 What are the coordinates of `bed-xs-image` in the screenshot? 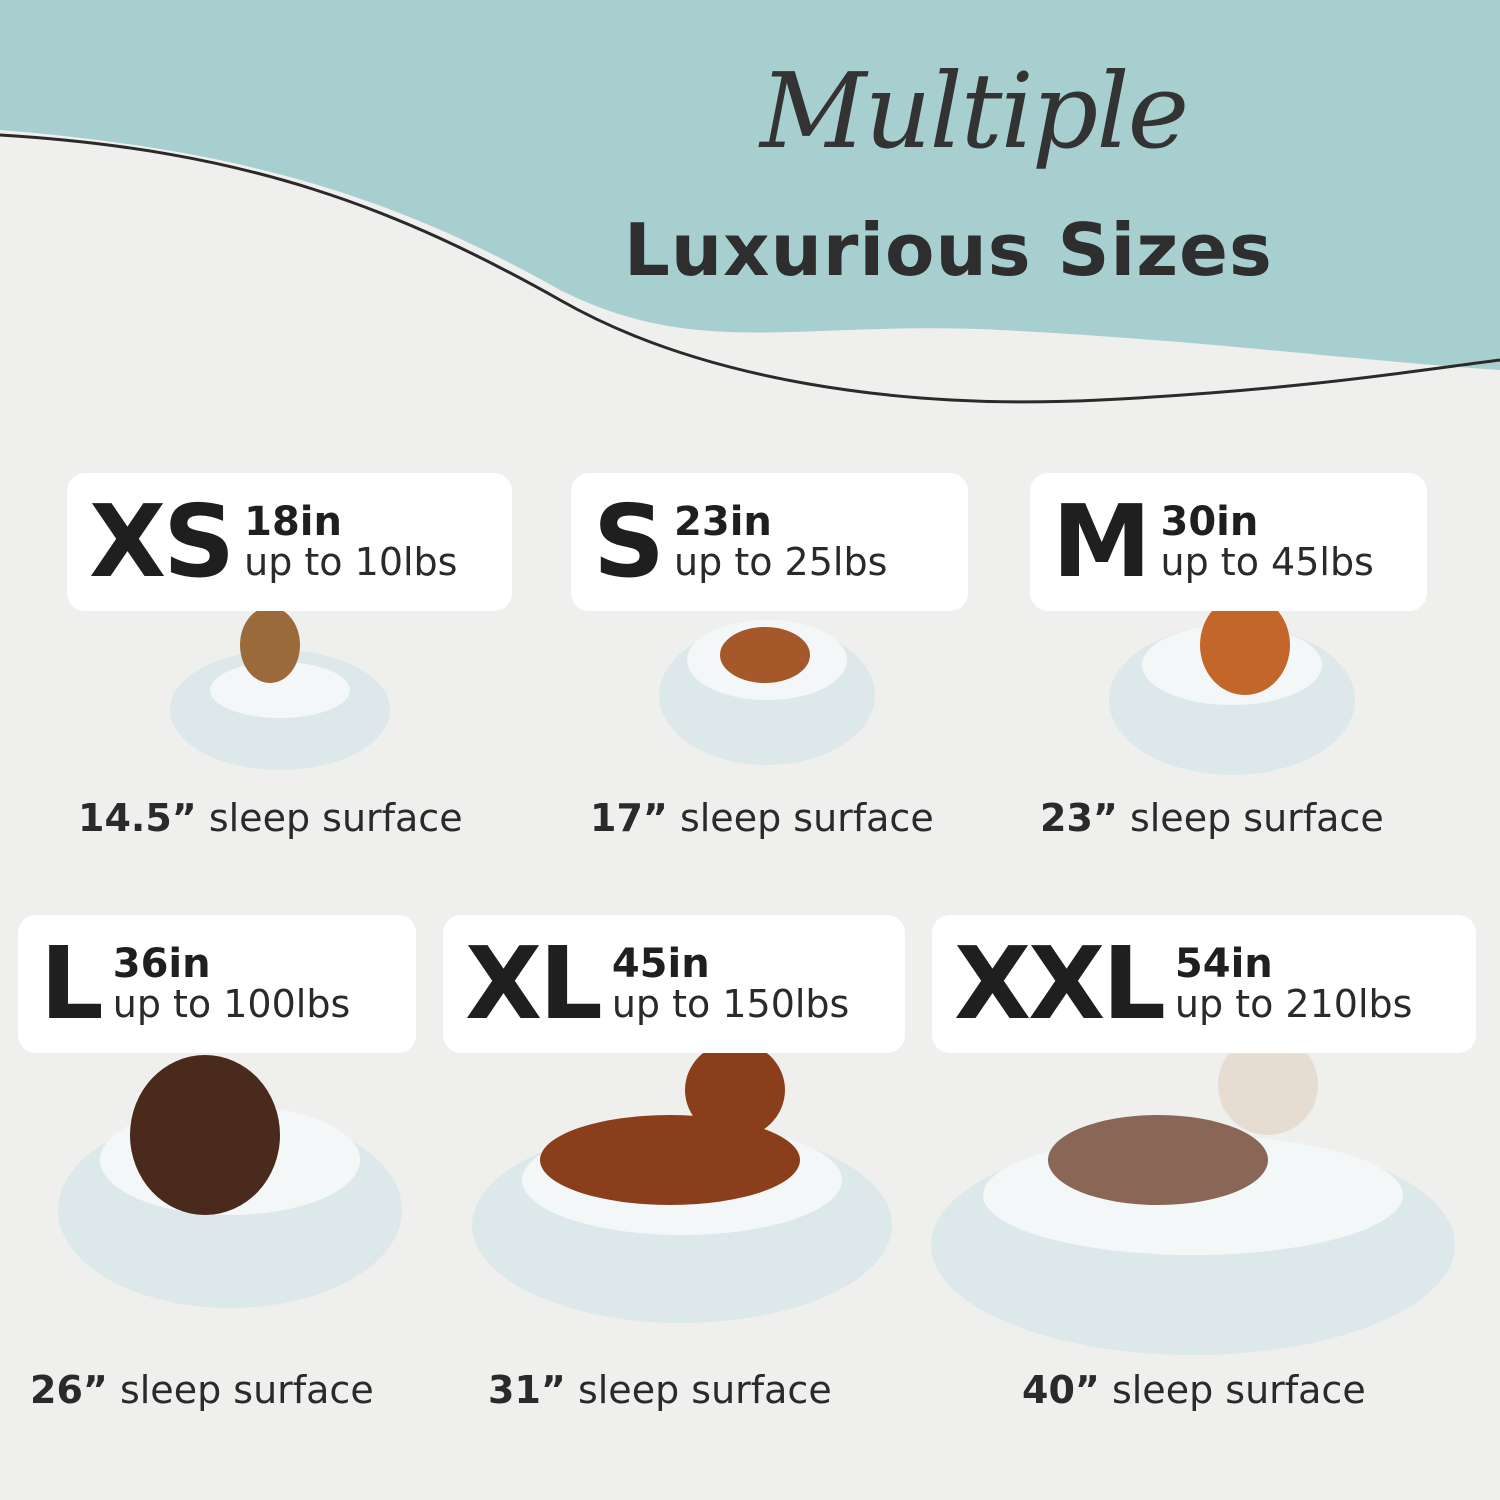 It's located at (280, 688).